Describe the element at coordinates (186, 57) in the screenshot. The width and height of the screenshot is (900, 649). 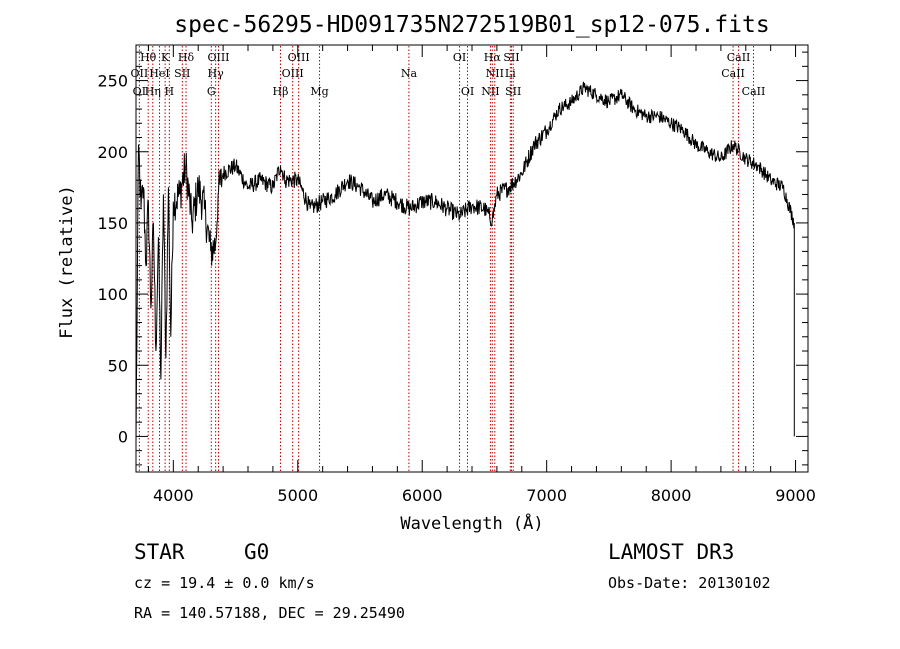
I see `line-label: Hδ` at that location.